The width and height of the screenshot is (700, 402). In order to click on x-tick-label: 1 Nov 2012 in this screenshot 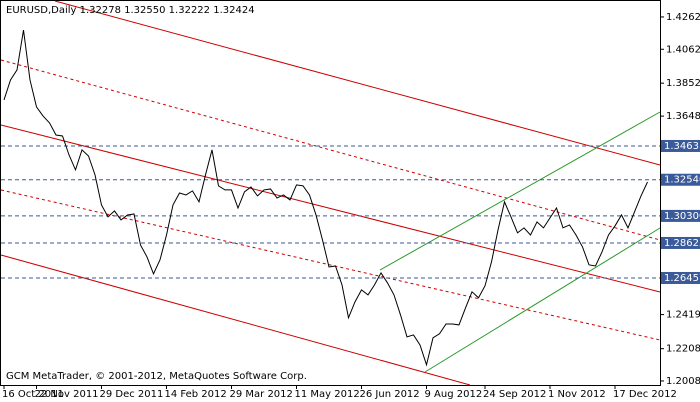, I will do `click(577, 394)`.